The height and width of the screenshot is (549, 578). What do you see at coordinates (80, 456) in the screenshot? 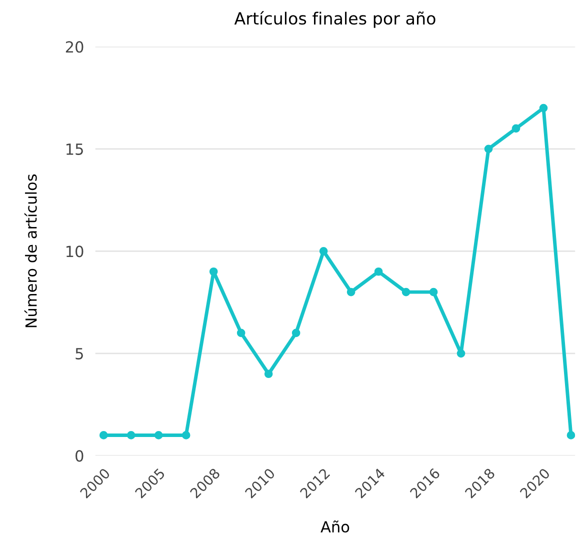
I see `y-tick-label: 0` at bounding box center [80, 456].